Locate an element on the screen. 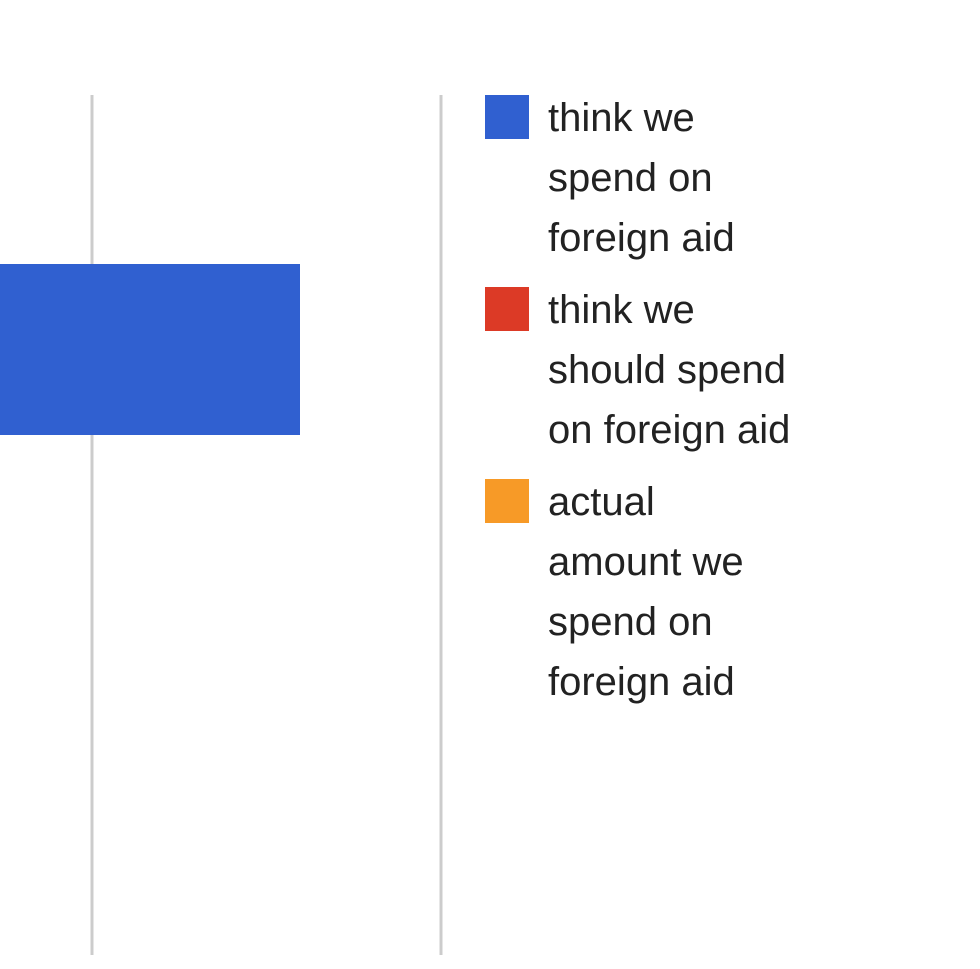 The height and width of the screenshot is (969, 980). legend-label: think we spend on foreign aid is located at coordinates (641, 178).